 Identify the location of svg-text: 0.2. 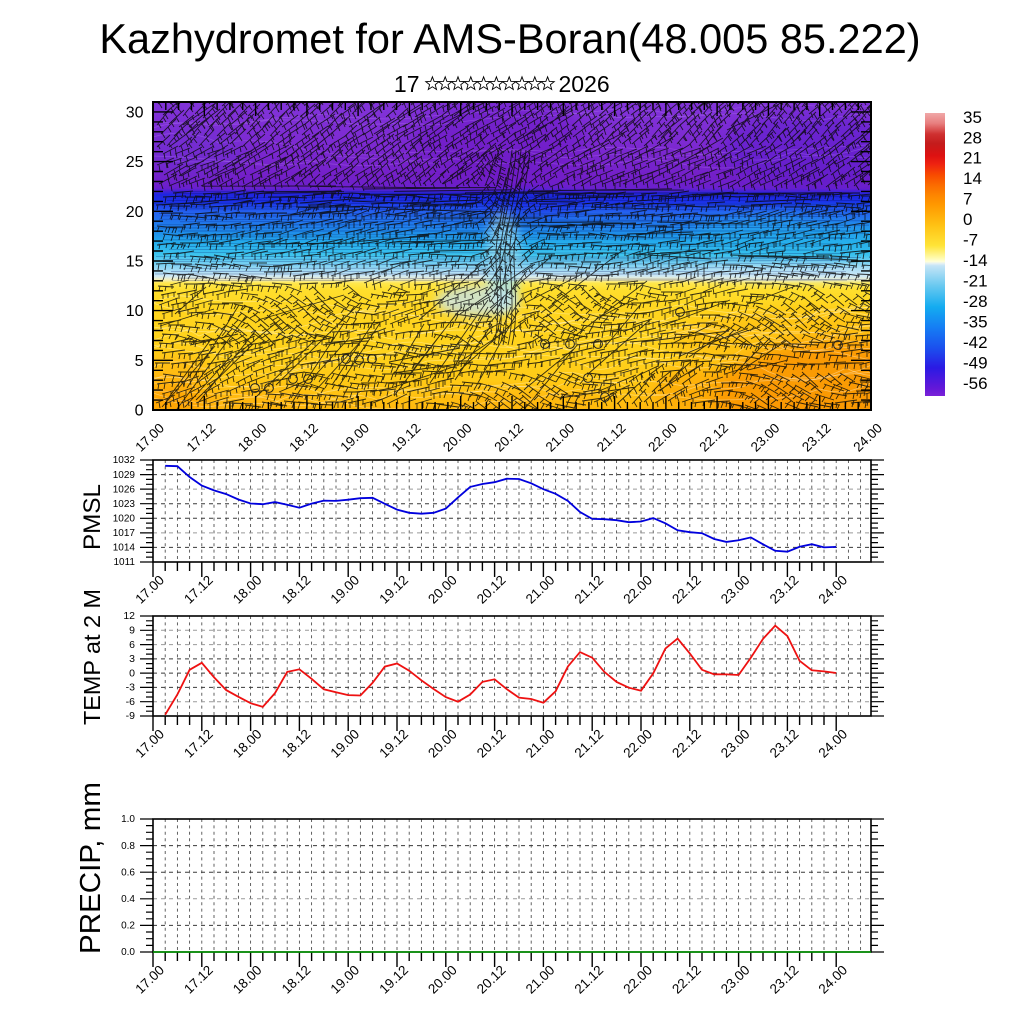
(128, 926).